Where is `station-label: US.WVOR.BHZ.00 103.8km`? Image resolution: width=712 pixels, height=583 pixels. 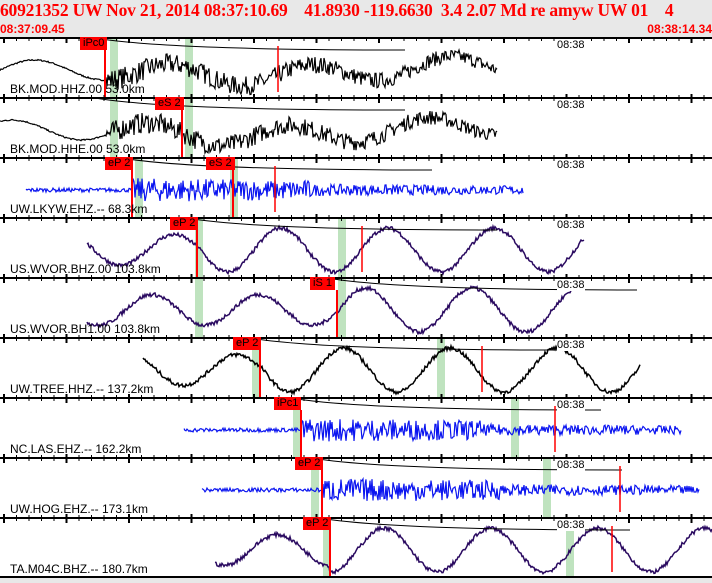
station-label: US.WVOR.BHZ.00 103.8km is located at coordinates (85, 269).